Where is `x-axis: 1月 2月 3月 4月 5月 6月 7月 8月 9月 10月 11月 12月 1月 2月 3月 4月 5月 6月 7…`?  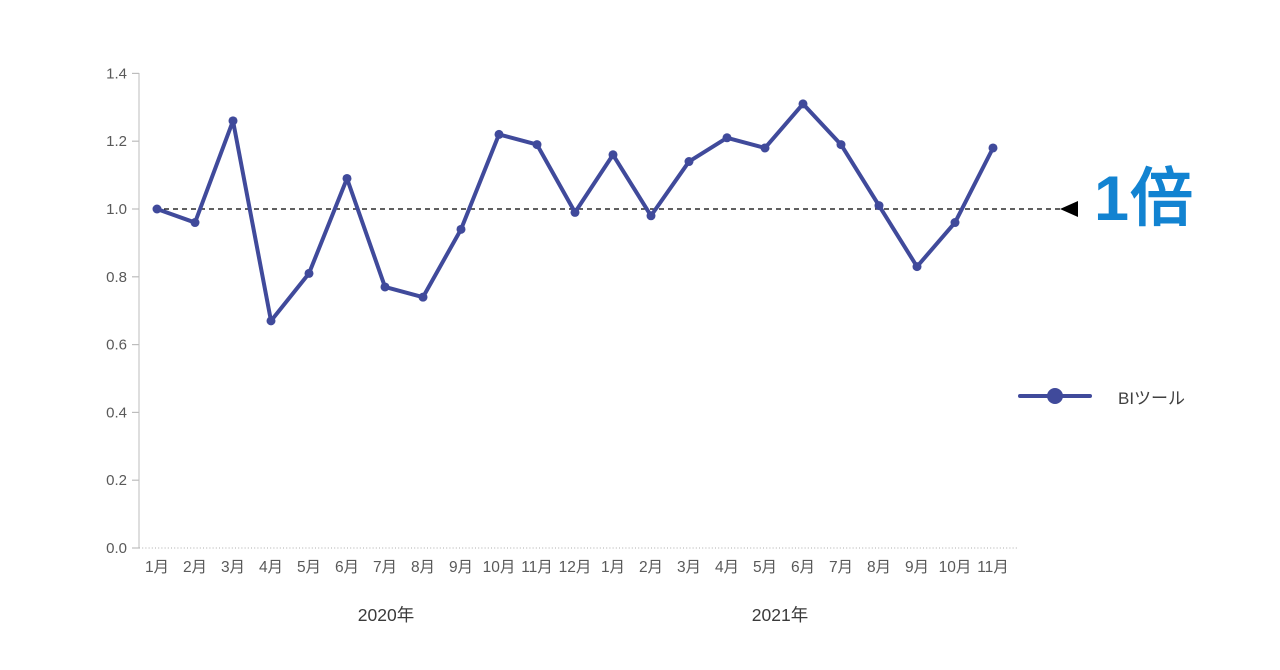 x-axis: 1月 2月 3月 4月 5月 6月 7月 8月 9月 10月 11月 12月 1月 2月 3月 4月 5月 6月 7… is located at coordinates (579, 586).